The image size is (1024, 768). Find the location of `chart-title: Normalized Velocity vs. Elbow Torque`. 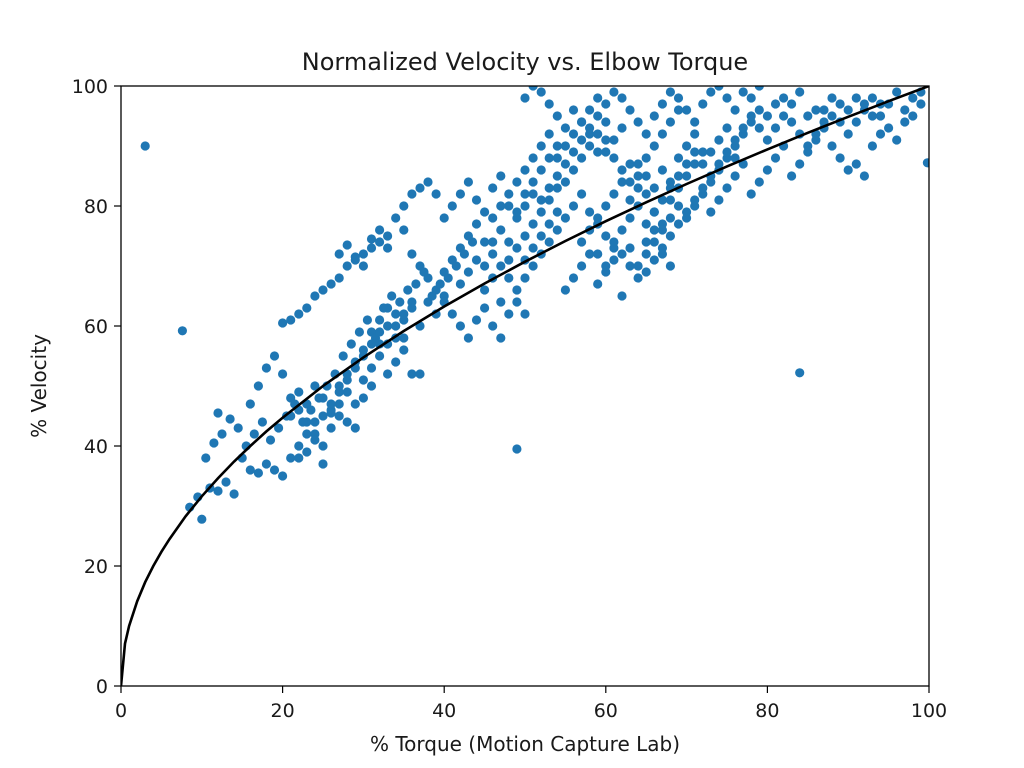

chart-title: Normalized Velocity vs. Elbow Torque is located at coordinates (525, 62).